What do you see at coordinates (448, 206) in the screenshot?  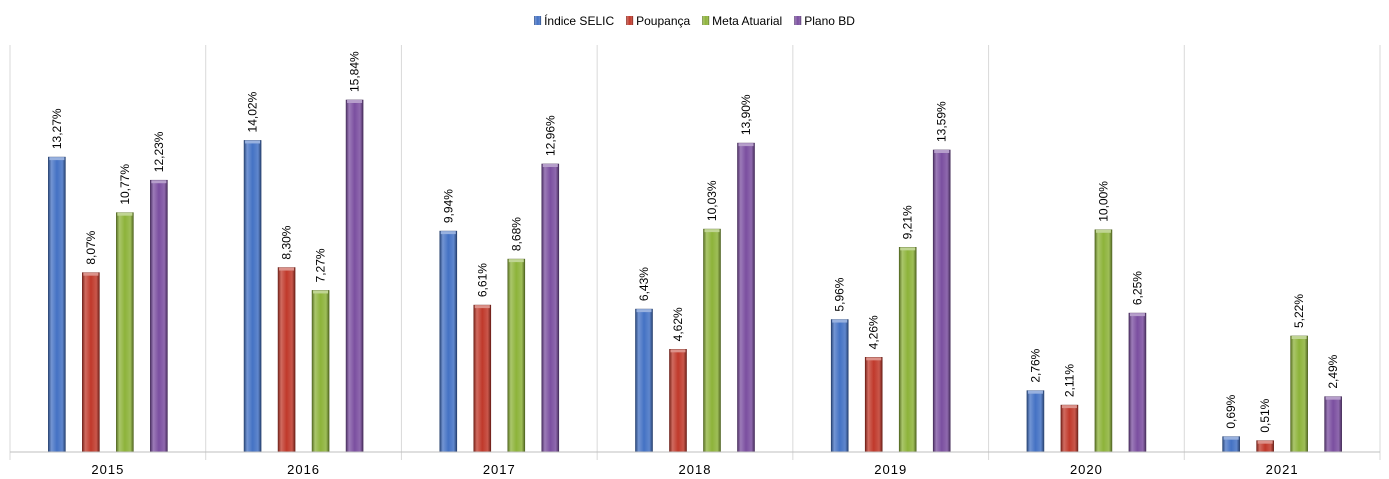 I see `data-label: 9,94%` at bounding box center [448, 206].